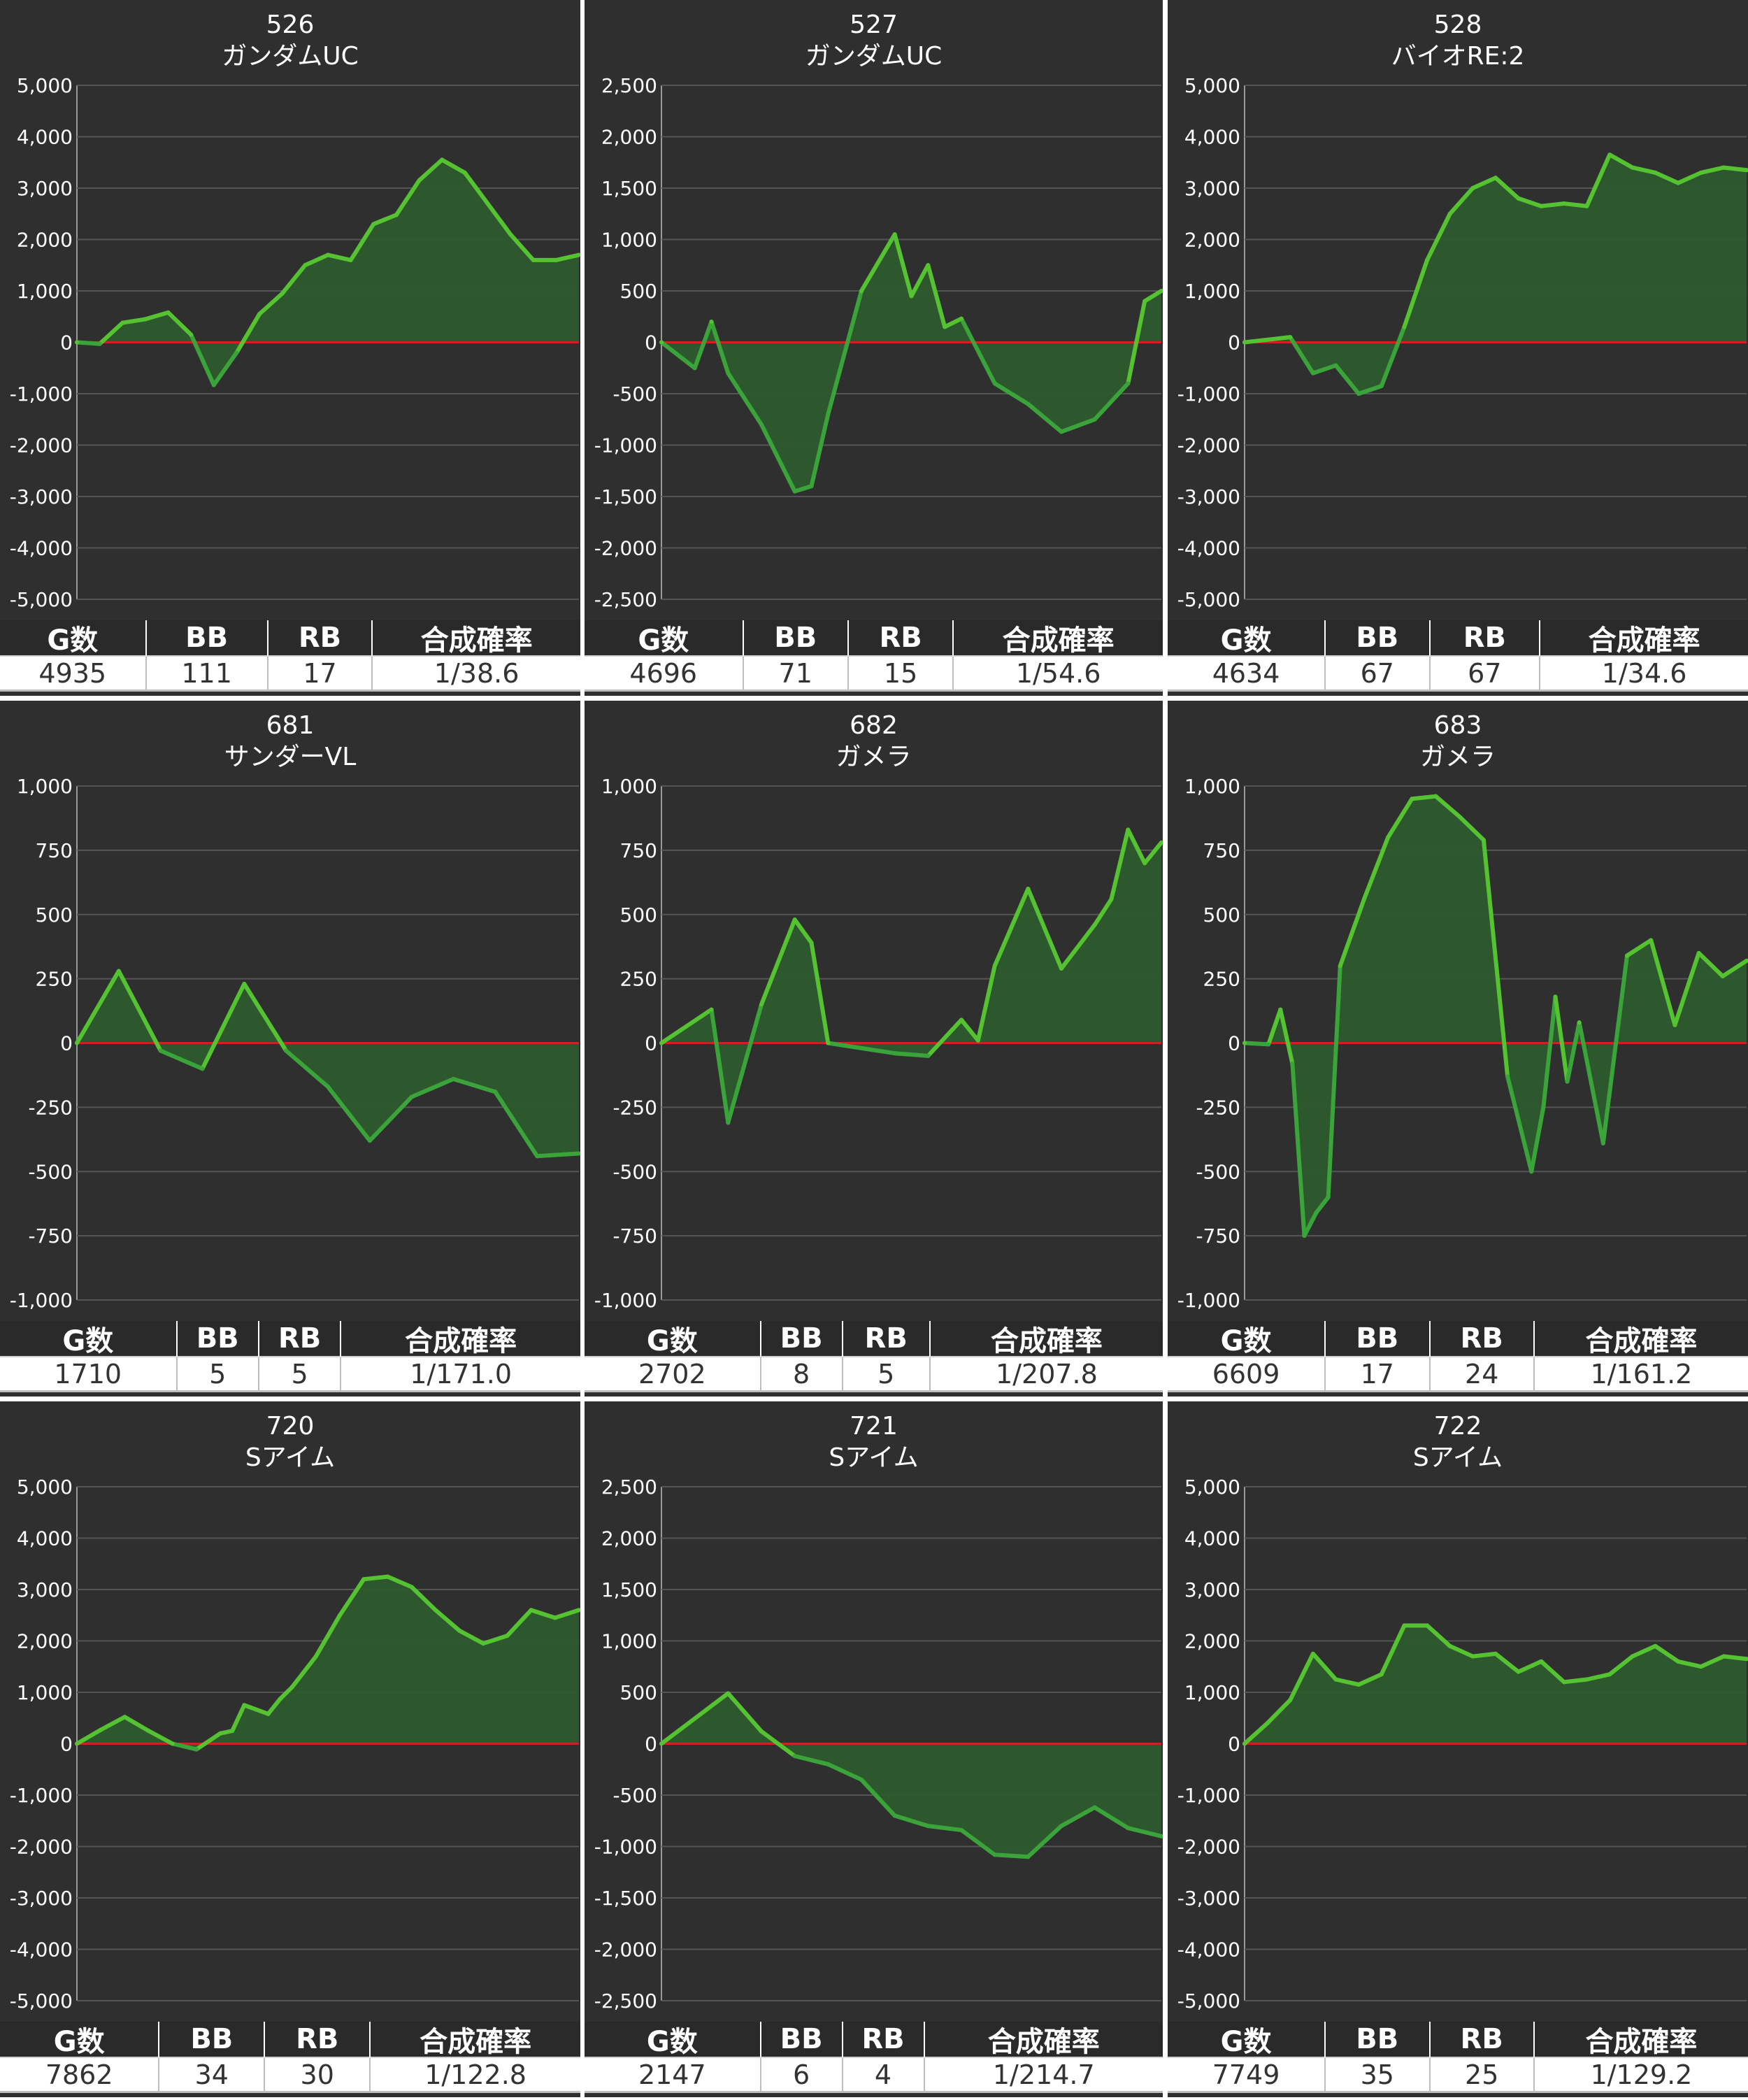  Describe the element at coordinates (290, 1426) in the screenshot. I see `machine-number: 720` at that location.